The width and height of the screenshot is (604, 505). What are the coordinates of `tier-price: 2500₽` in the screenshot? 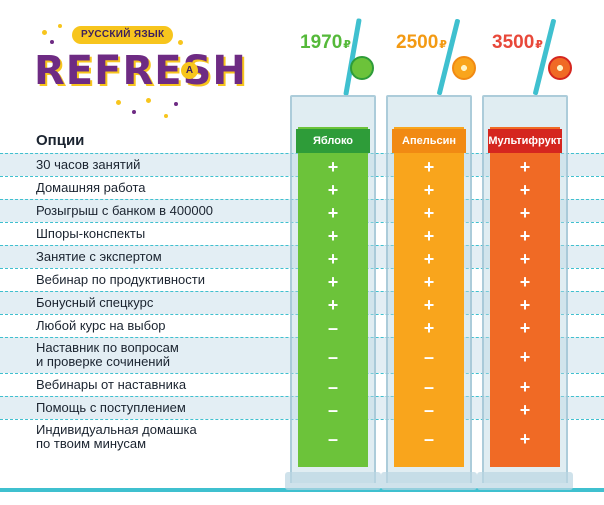 It's located at (421, 43).